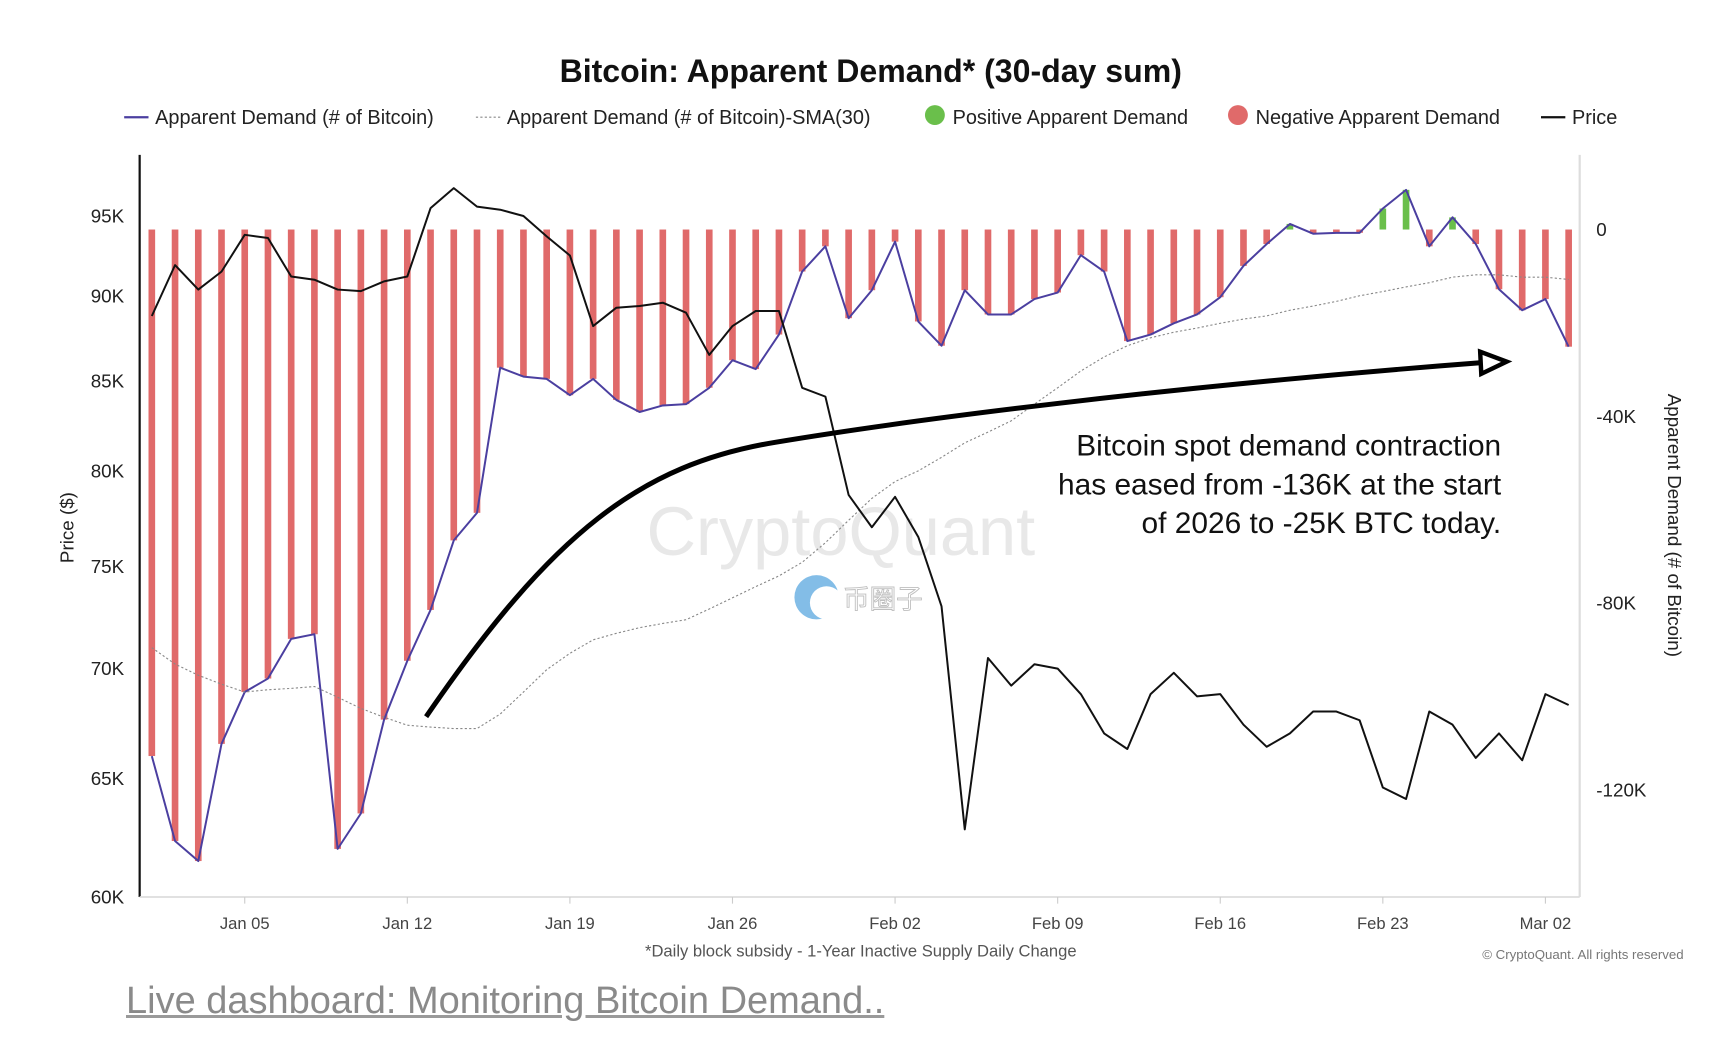 The height and width of the screenshot is (1064, 1726). What do you see at coordinates (1378, 118) in the screenshot?
I see `legend-label: Negative Apparent Demand` at bounding box center [1378, 118].